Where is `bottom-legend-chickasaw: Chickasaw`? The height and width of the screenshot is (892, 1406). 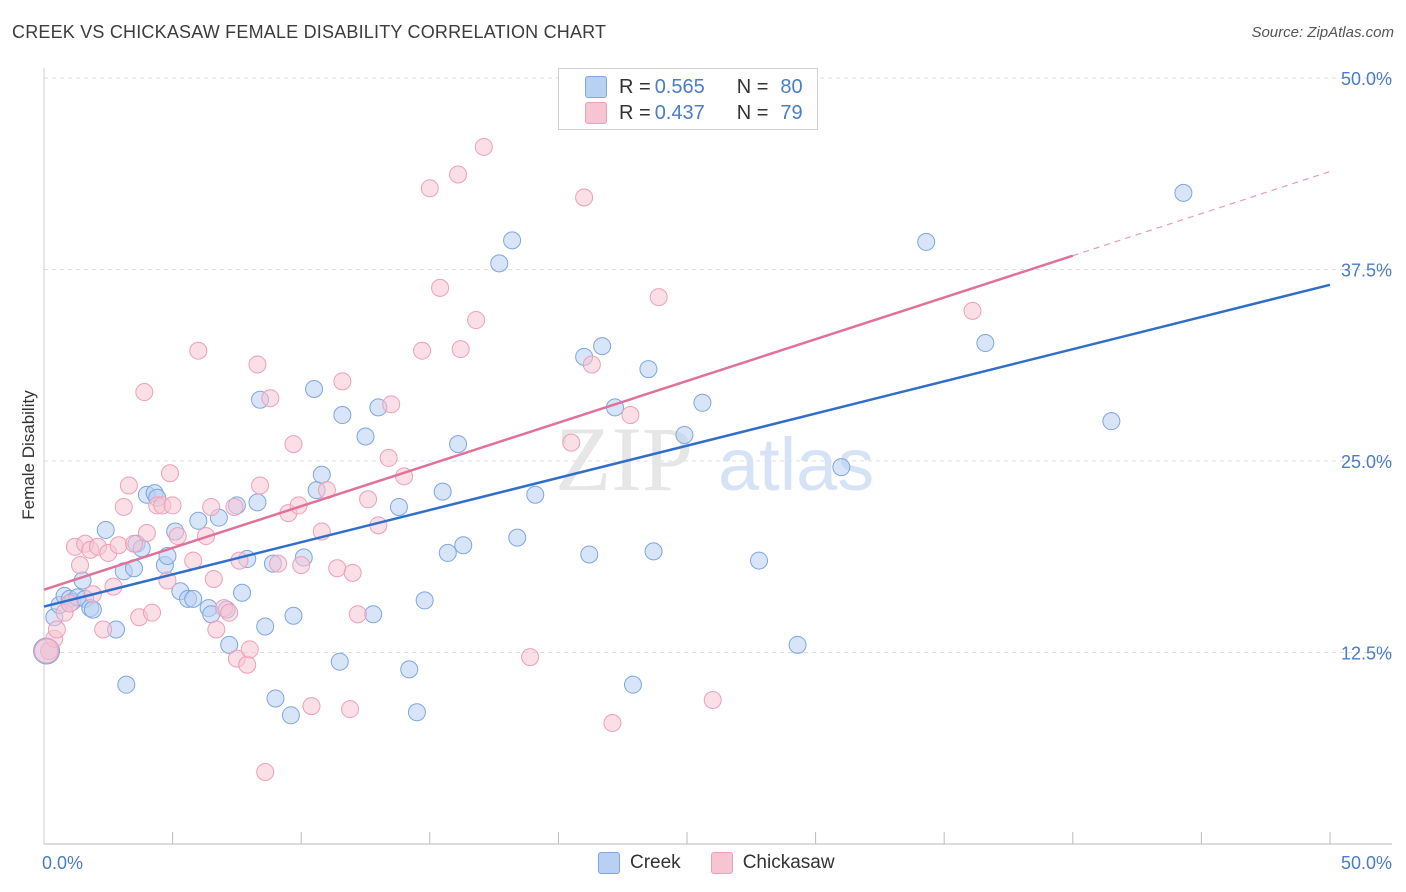
bottom-legend-chickasaw: Chickasaw is located at coordinates (772, 863).